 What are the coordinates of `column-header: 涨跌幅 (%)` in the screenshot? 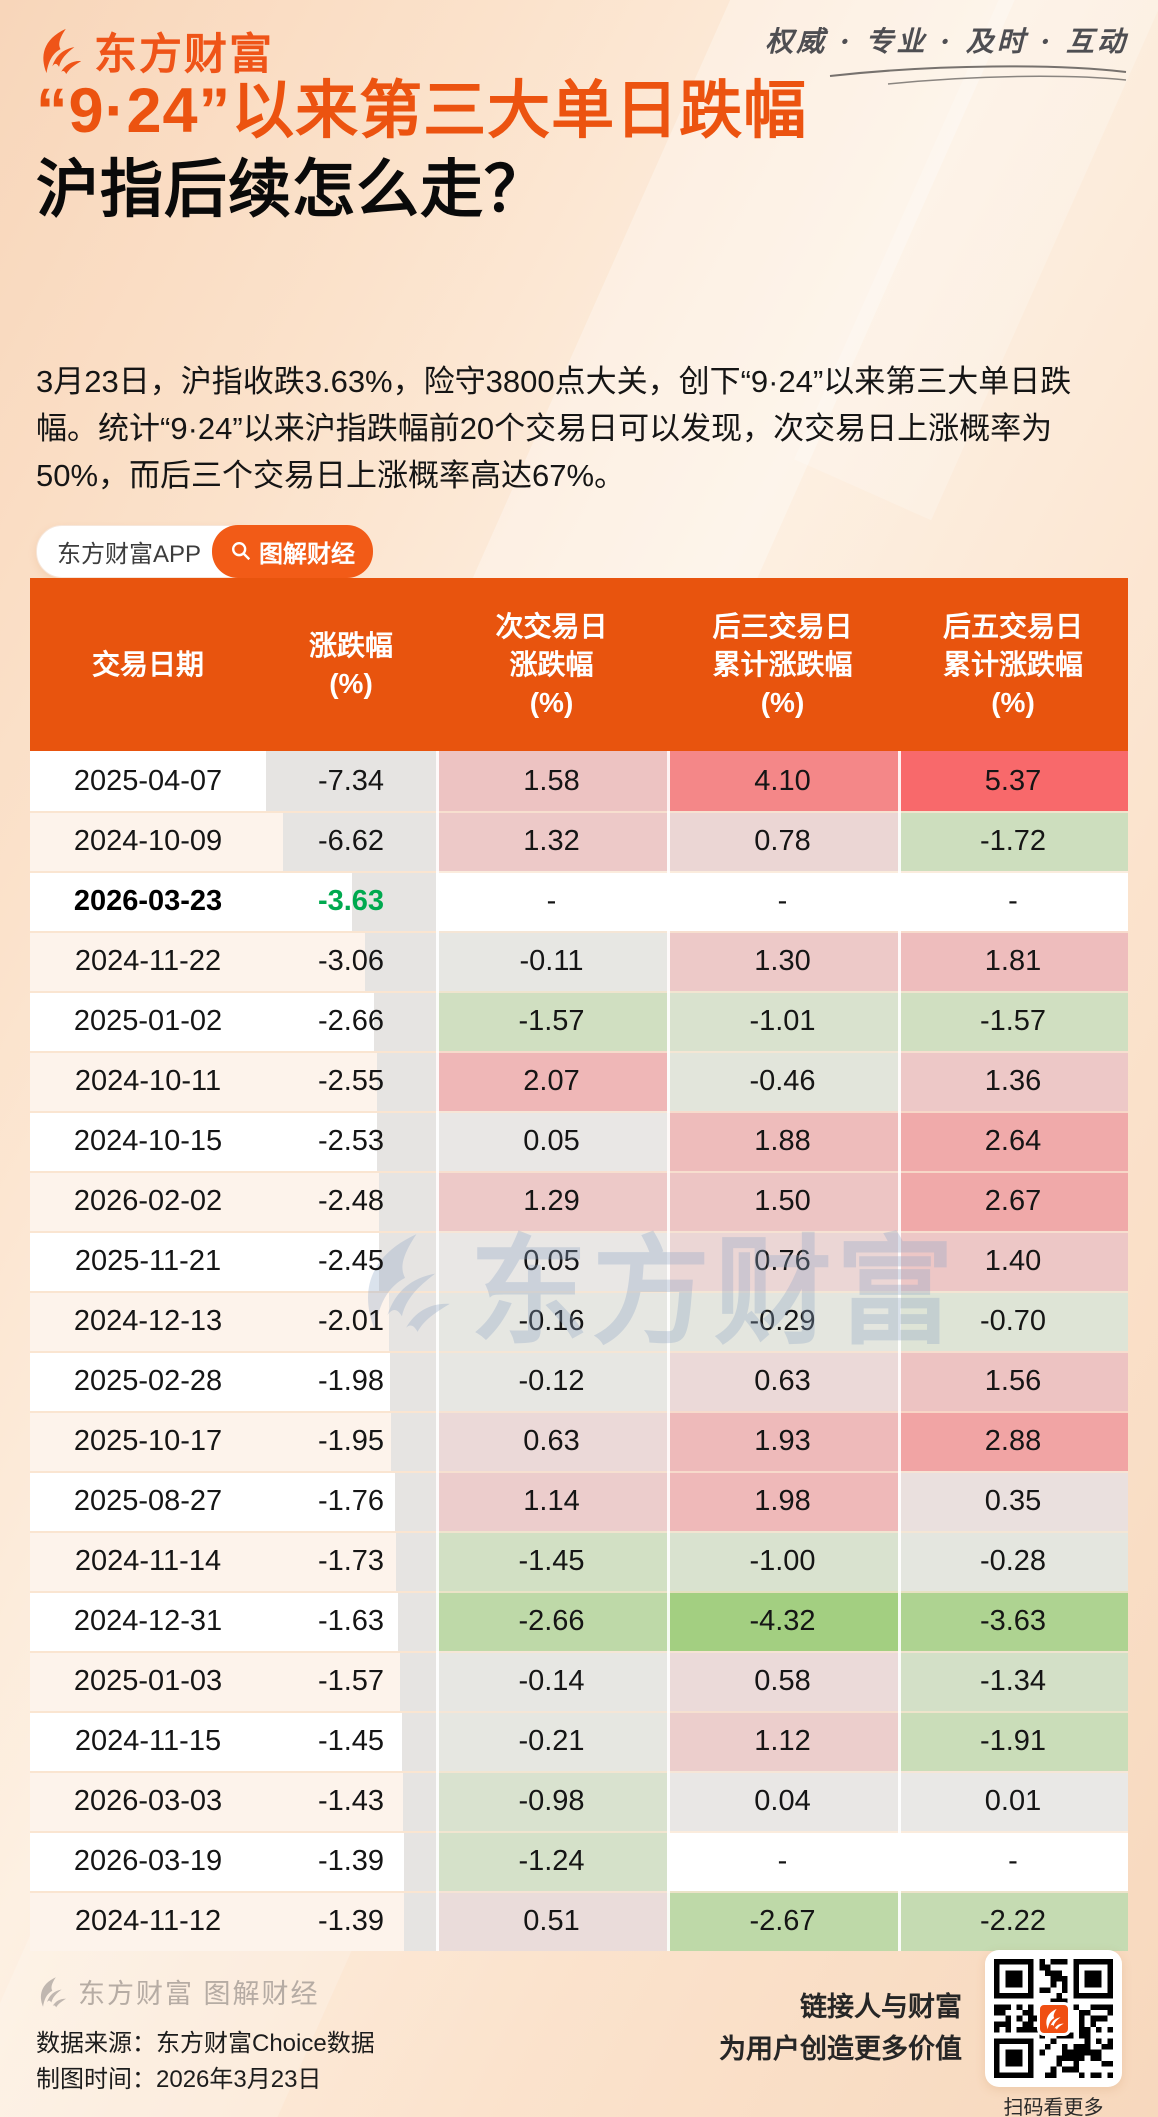 It's located at (350, 664).